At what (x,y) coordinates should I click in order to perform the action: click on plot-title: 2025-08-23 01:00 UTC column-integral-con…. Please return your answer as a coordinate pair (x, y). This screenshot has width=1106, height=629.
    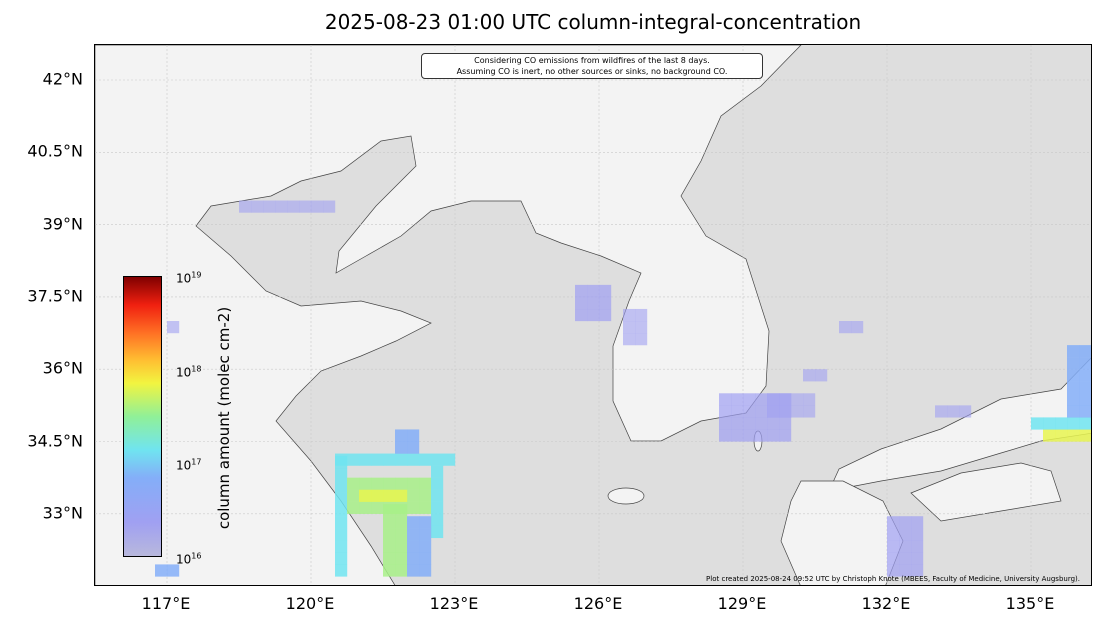
    Looking at the image, I should click on (593, 22).